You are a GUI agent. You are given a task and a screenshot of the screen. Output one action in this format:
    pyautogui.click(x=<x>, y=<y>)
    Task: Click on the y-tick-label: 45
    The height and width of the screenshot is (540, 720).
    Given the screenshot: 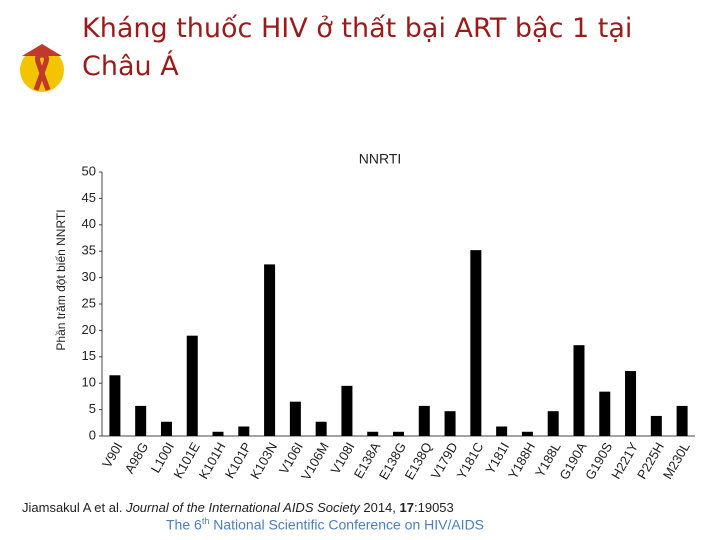 What is the action you would take?
    pyautogui.click(x=89, y=197)
    